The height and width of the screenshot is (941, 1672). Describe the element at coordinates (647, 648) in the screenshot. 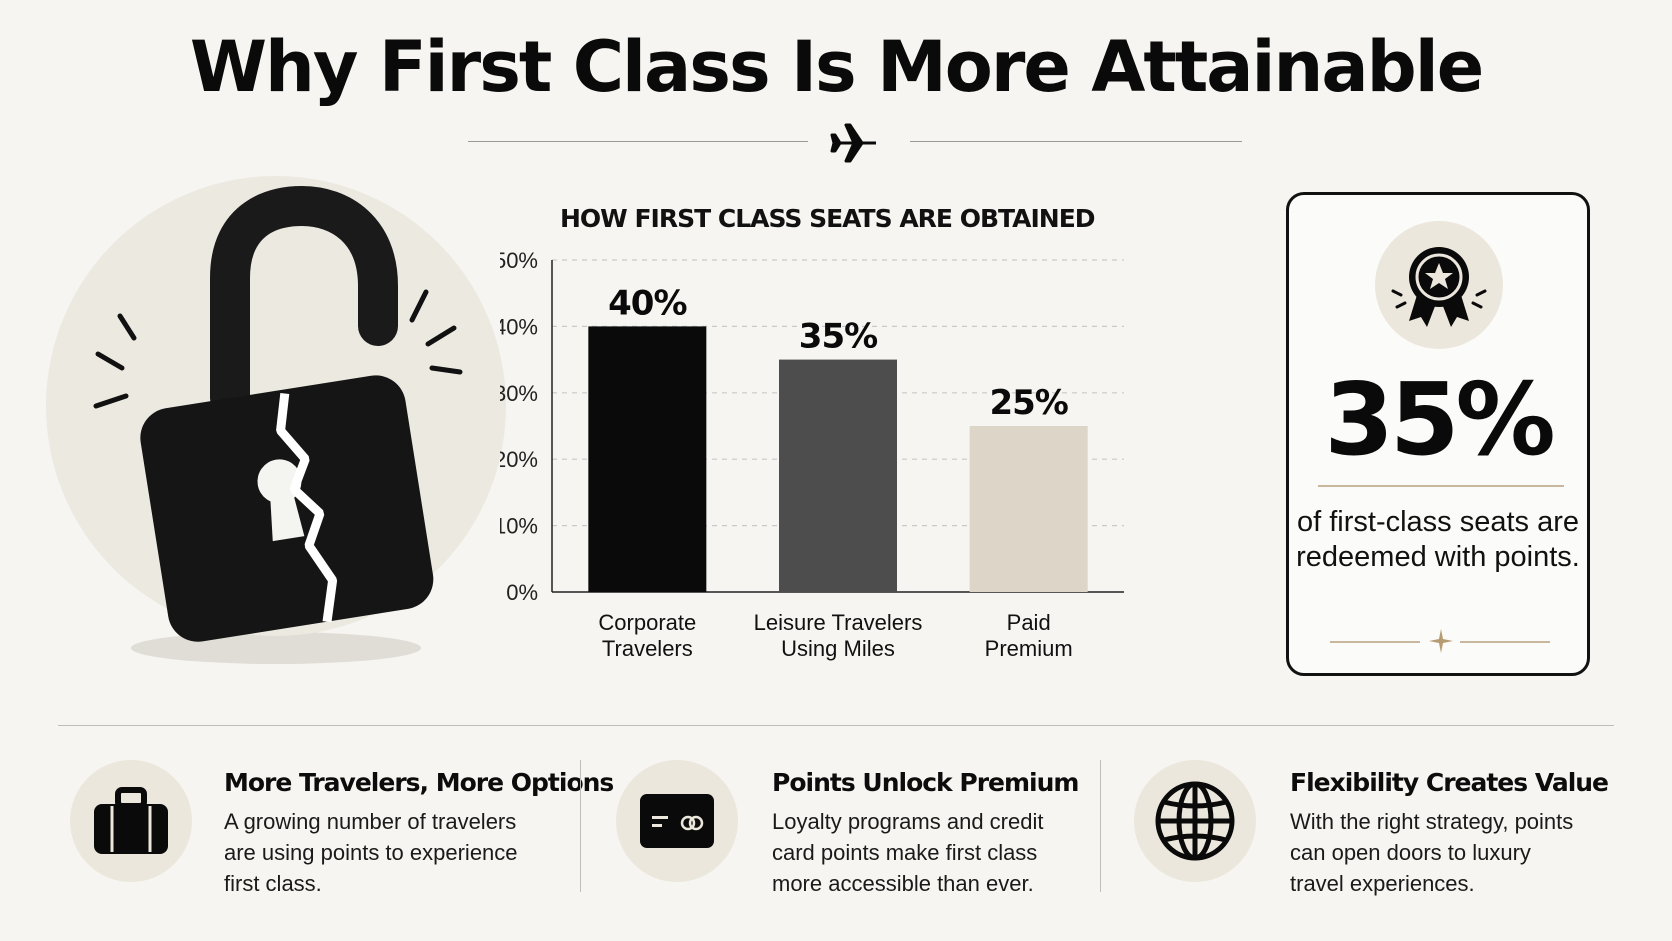

I see `x-tick-label: Travelers` at that location.